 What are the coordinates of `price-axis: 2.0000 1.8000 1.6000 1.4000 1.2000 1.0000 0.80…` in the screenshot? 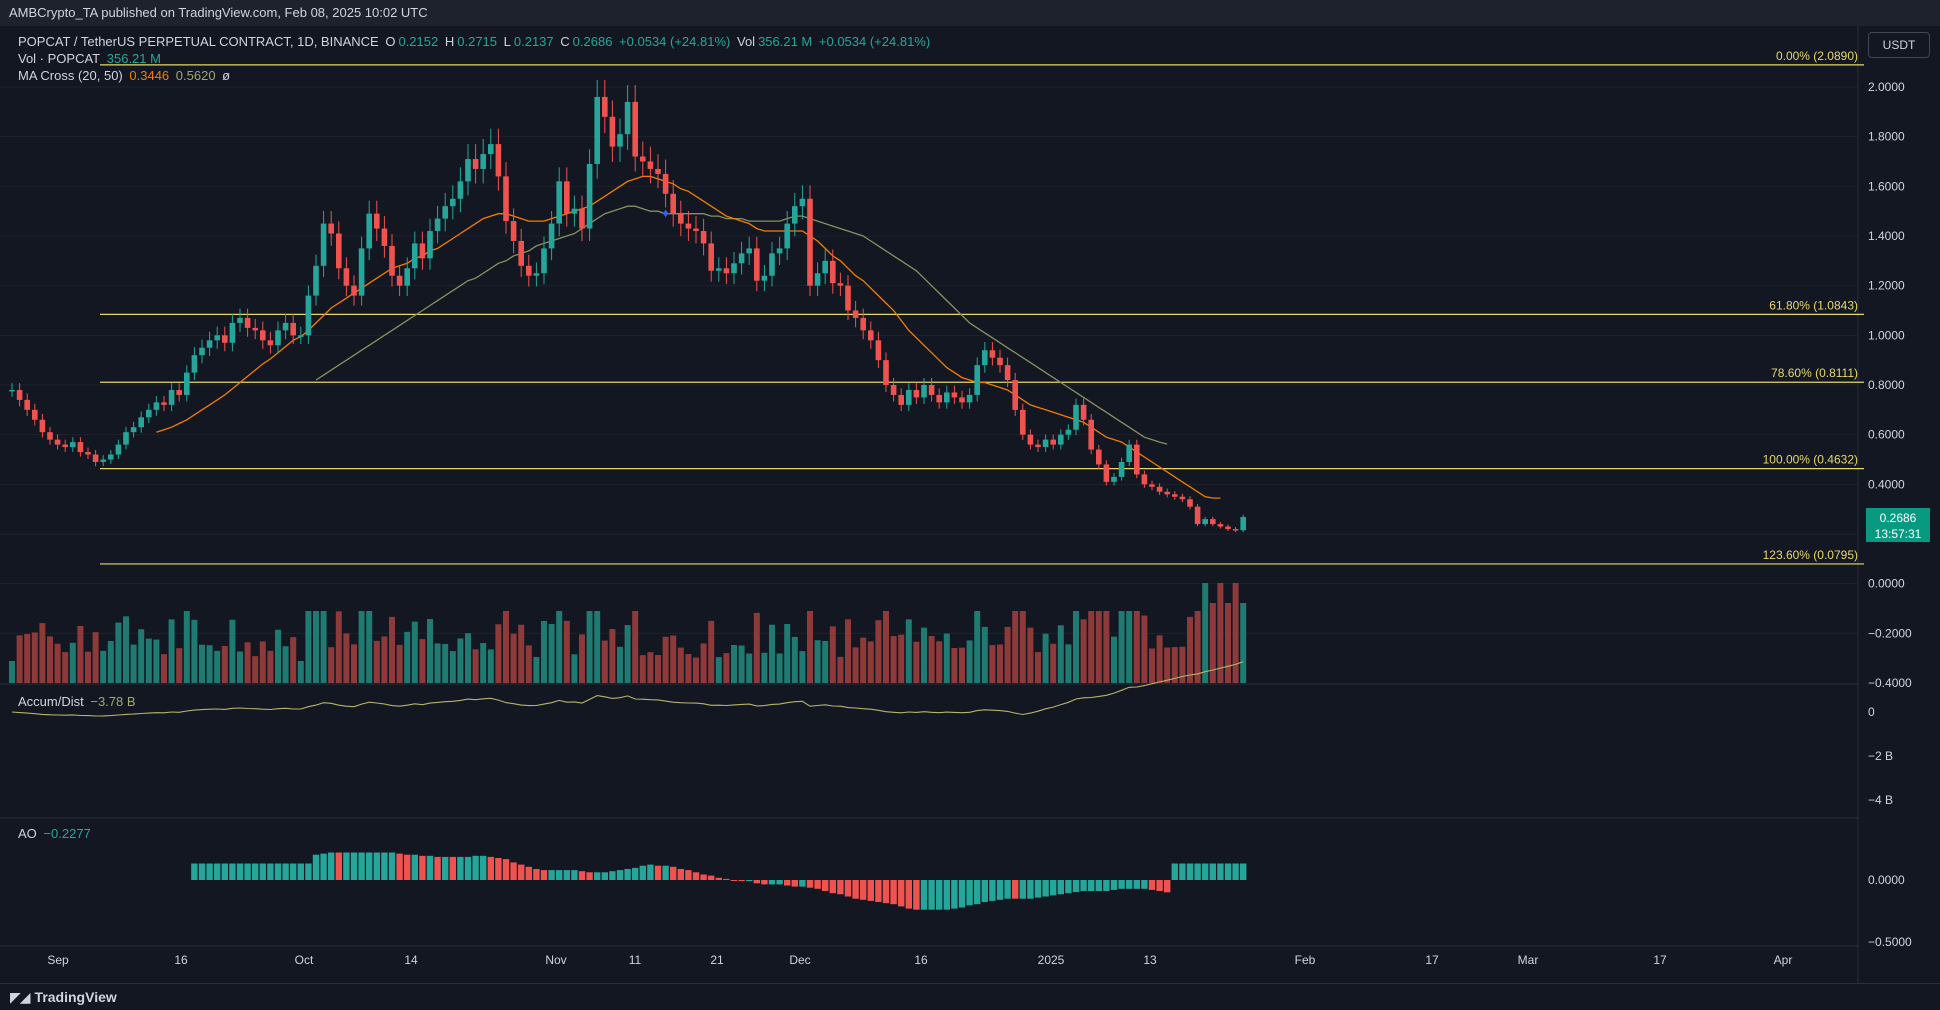 It's located at (1890, 514).